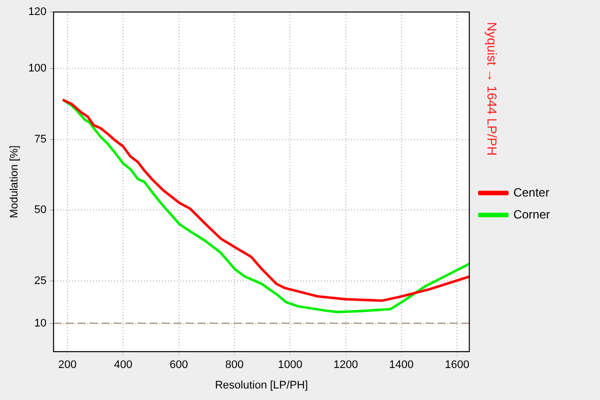  Describe the element at coordinates (40, 139) in the screenshot. I see `y-tick-label: 75` at that location.